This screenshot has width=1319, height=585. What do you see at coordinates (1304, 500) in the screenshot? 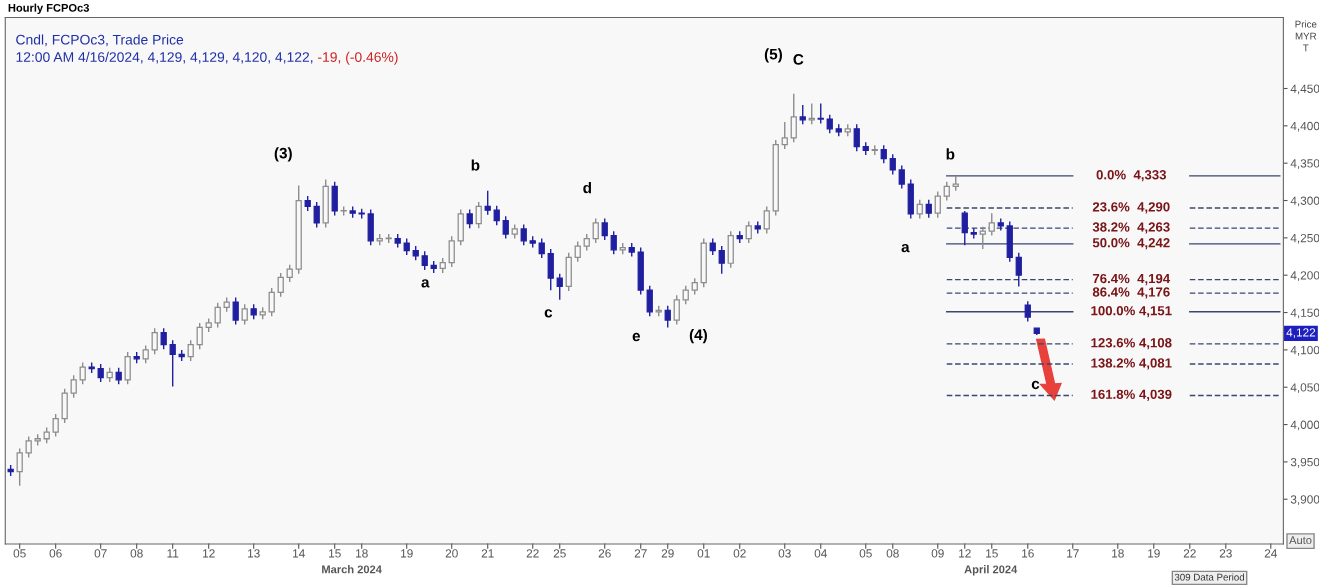
I see `y-tick-label: 3,900` at bounding box center [1304, 500].